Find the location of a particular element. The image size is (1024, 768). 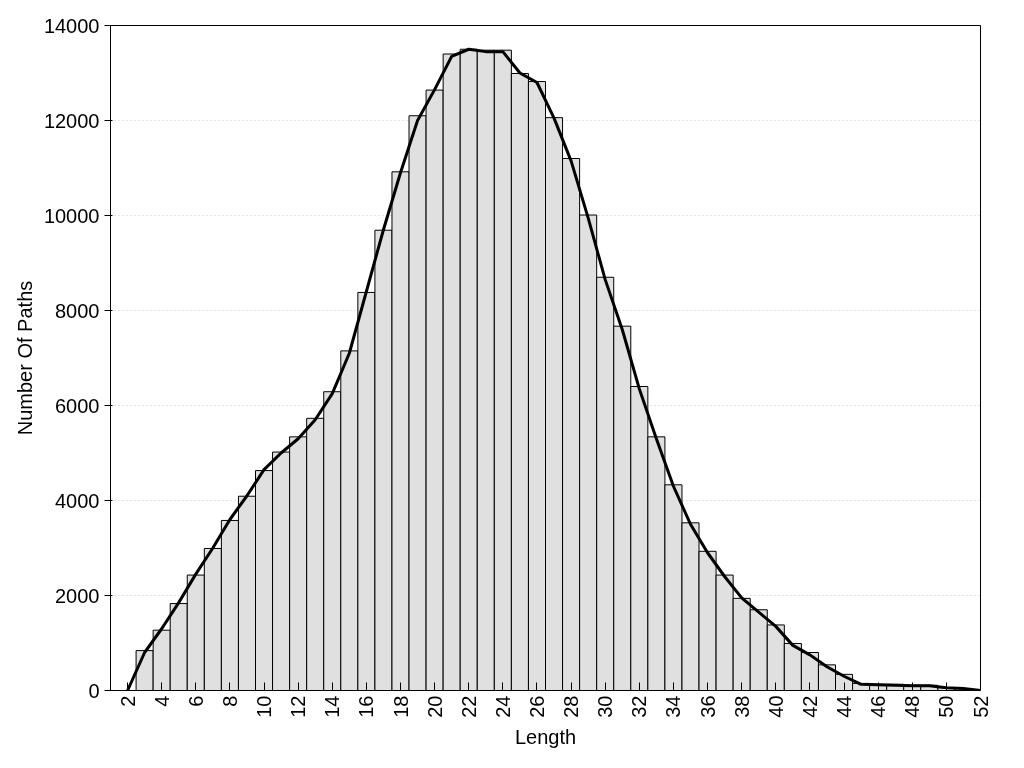

x-tick-label: 34 is located at coordinates (673, 706).